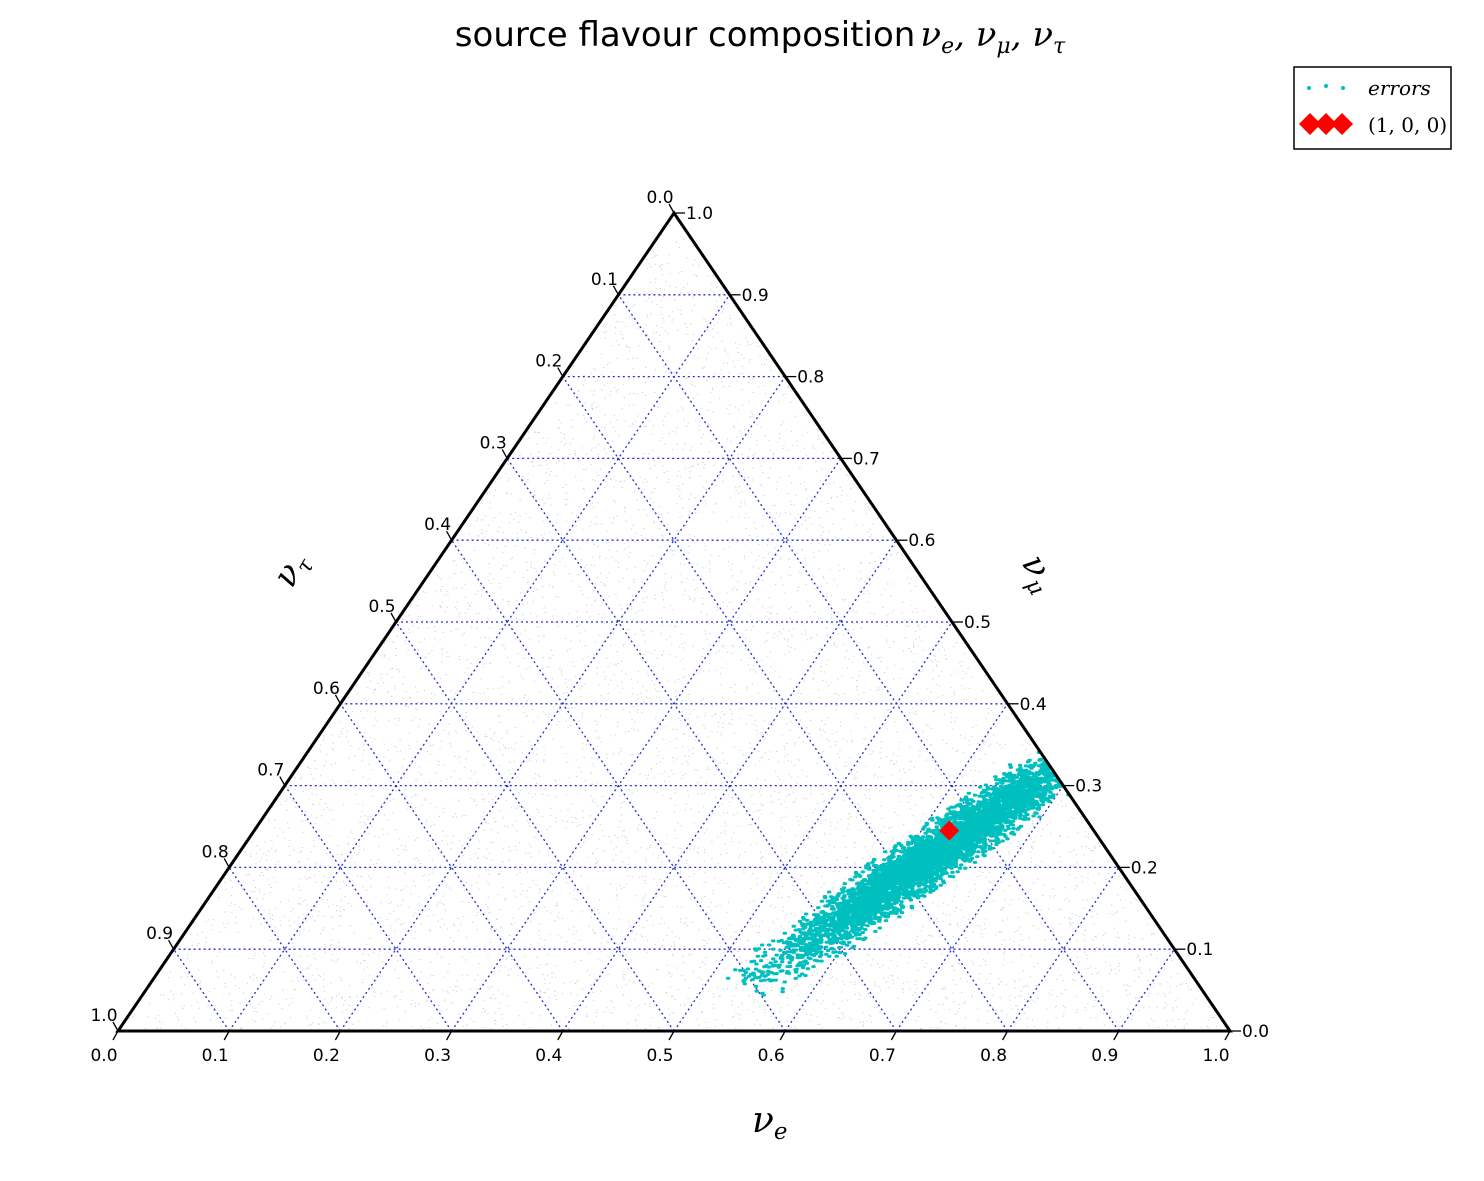 The image size is (1484, 1181). Describe the element at coordinates (770, 1122) in the screenshot. I see `axis-label-nu-e: νe` at that location.